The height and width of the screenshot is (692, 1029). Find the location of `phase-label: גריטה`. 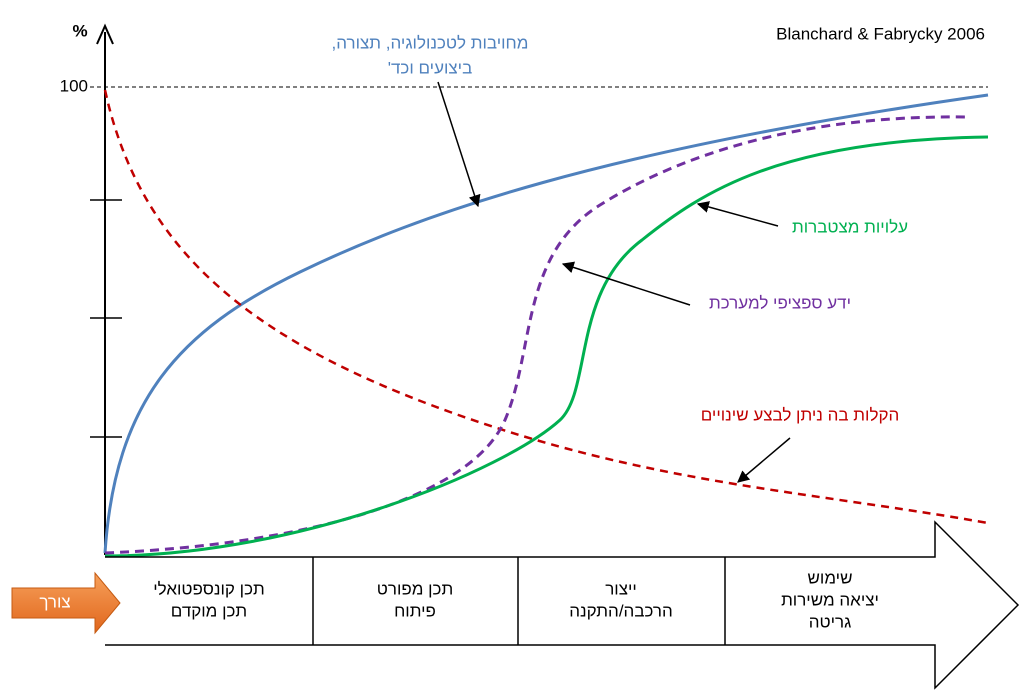

phase-label: גריטה is located at coordinates (830, 621).